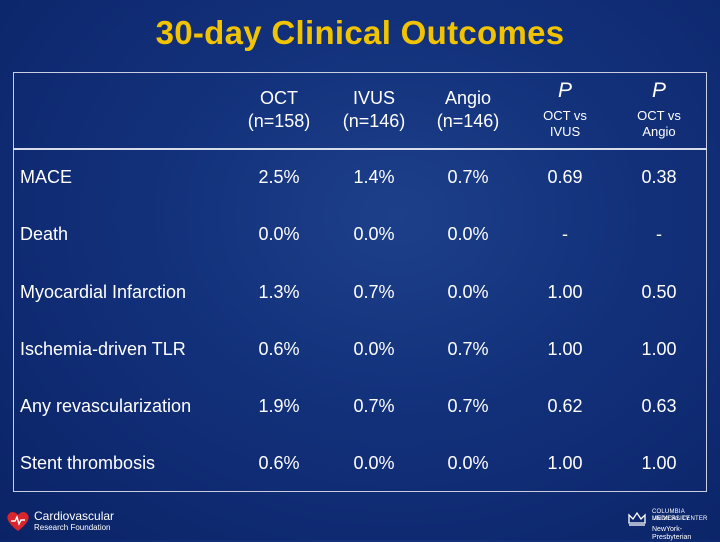  What do you see at coordinates (373, 98) in the screenshot?
I see `column-header-ivus-name: IVUS` at bounding box center [373, 98].